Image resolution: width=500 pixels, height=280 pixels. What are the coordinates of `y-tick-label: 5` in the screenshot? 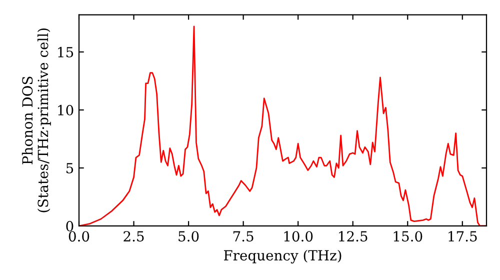 It's located at (70, 168).